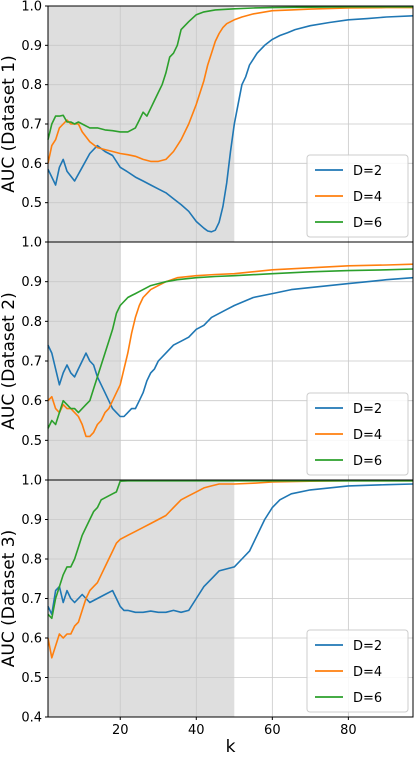 Image resolution: width=415 pixels, height=758 pixels. What do you see at coordinates (9, 598) in the screenshot?
I see `y-axis-label: AUC (Dataset 3)` at bounding box center [9, 598].